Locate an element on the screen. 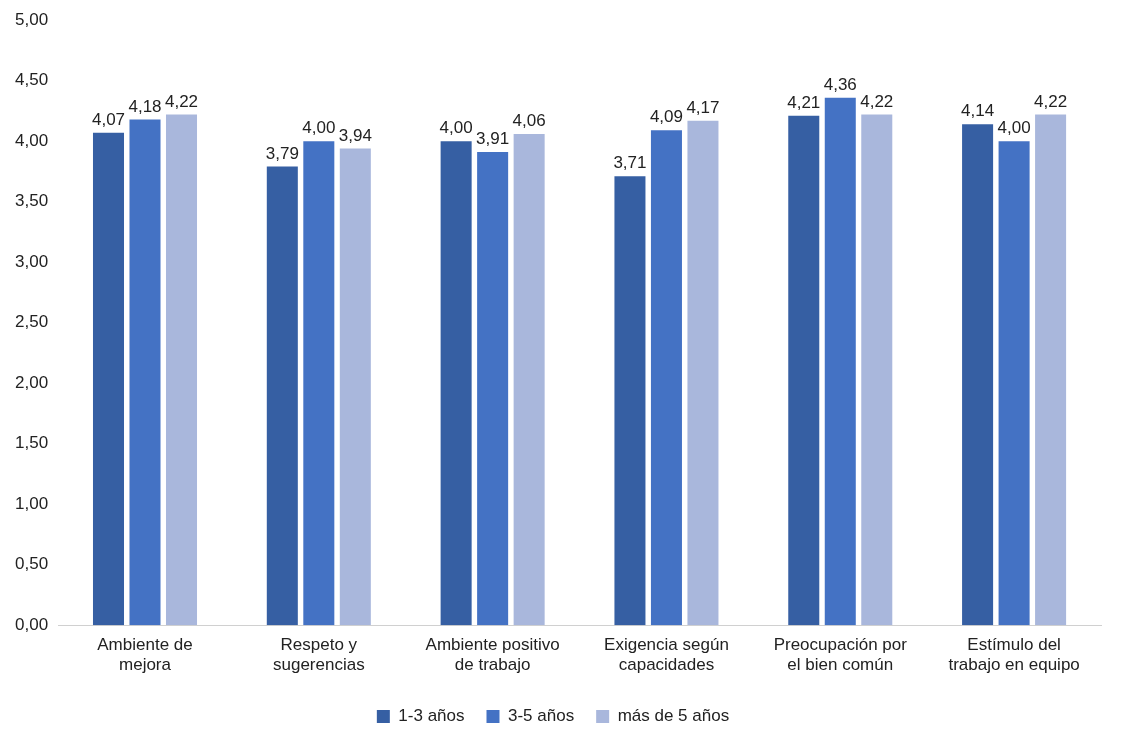  data-label: 4,17 is located at coordinates (703, 107).